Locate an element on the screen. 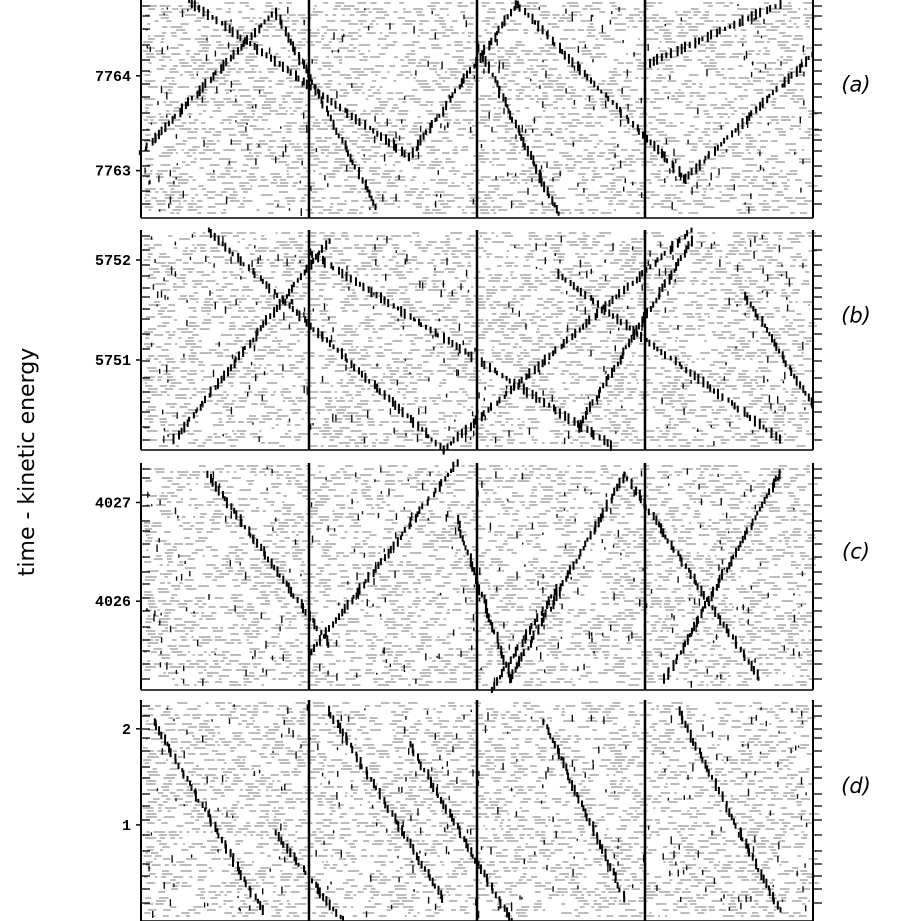 This screenshot has height=921, width=900. y-tick-label: 1 is located at coordinates (126, 826).